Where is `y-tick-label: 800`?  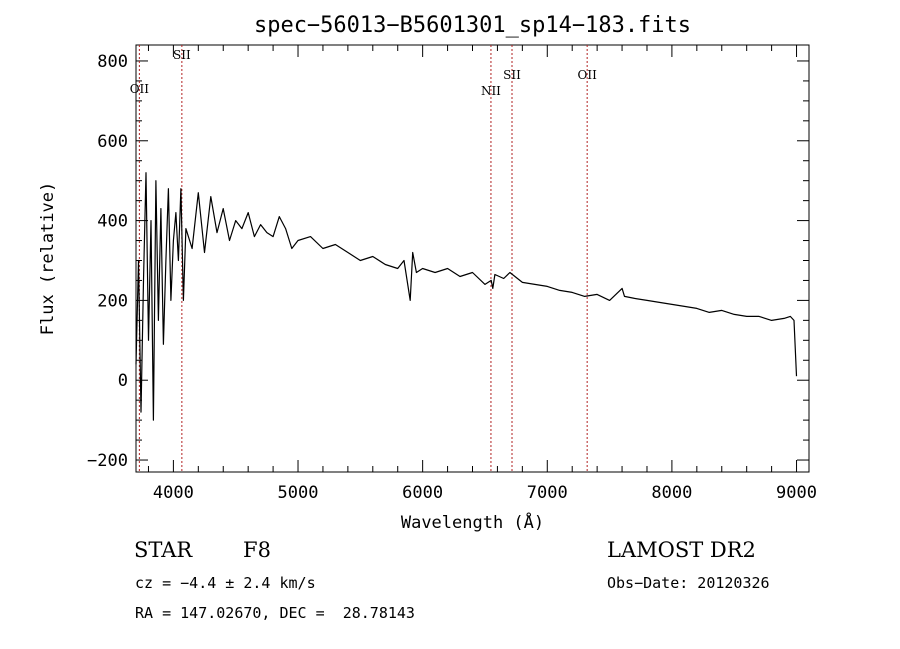
y-tick-label: 800 is located at coordinates (112, 62).